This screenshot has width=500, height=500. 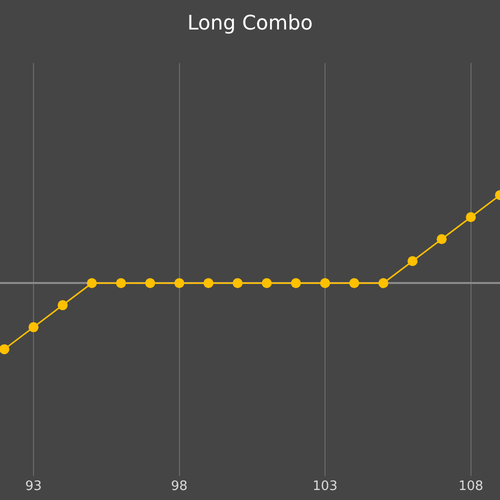 What do you see at coordinates (33, 486) in the screenshot?
I see `x-tick-label: 93` at bounding box center [33, 486].